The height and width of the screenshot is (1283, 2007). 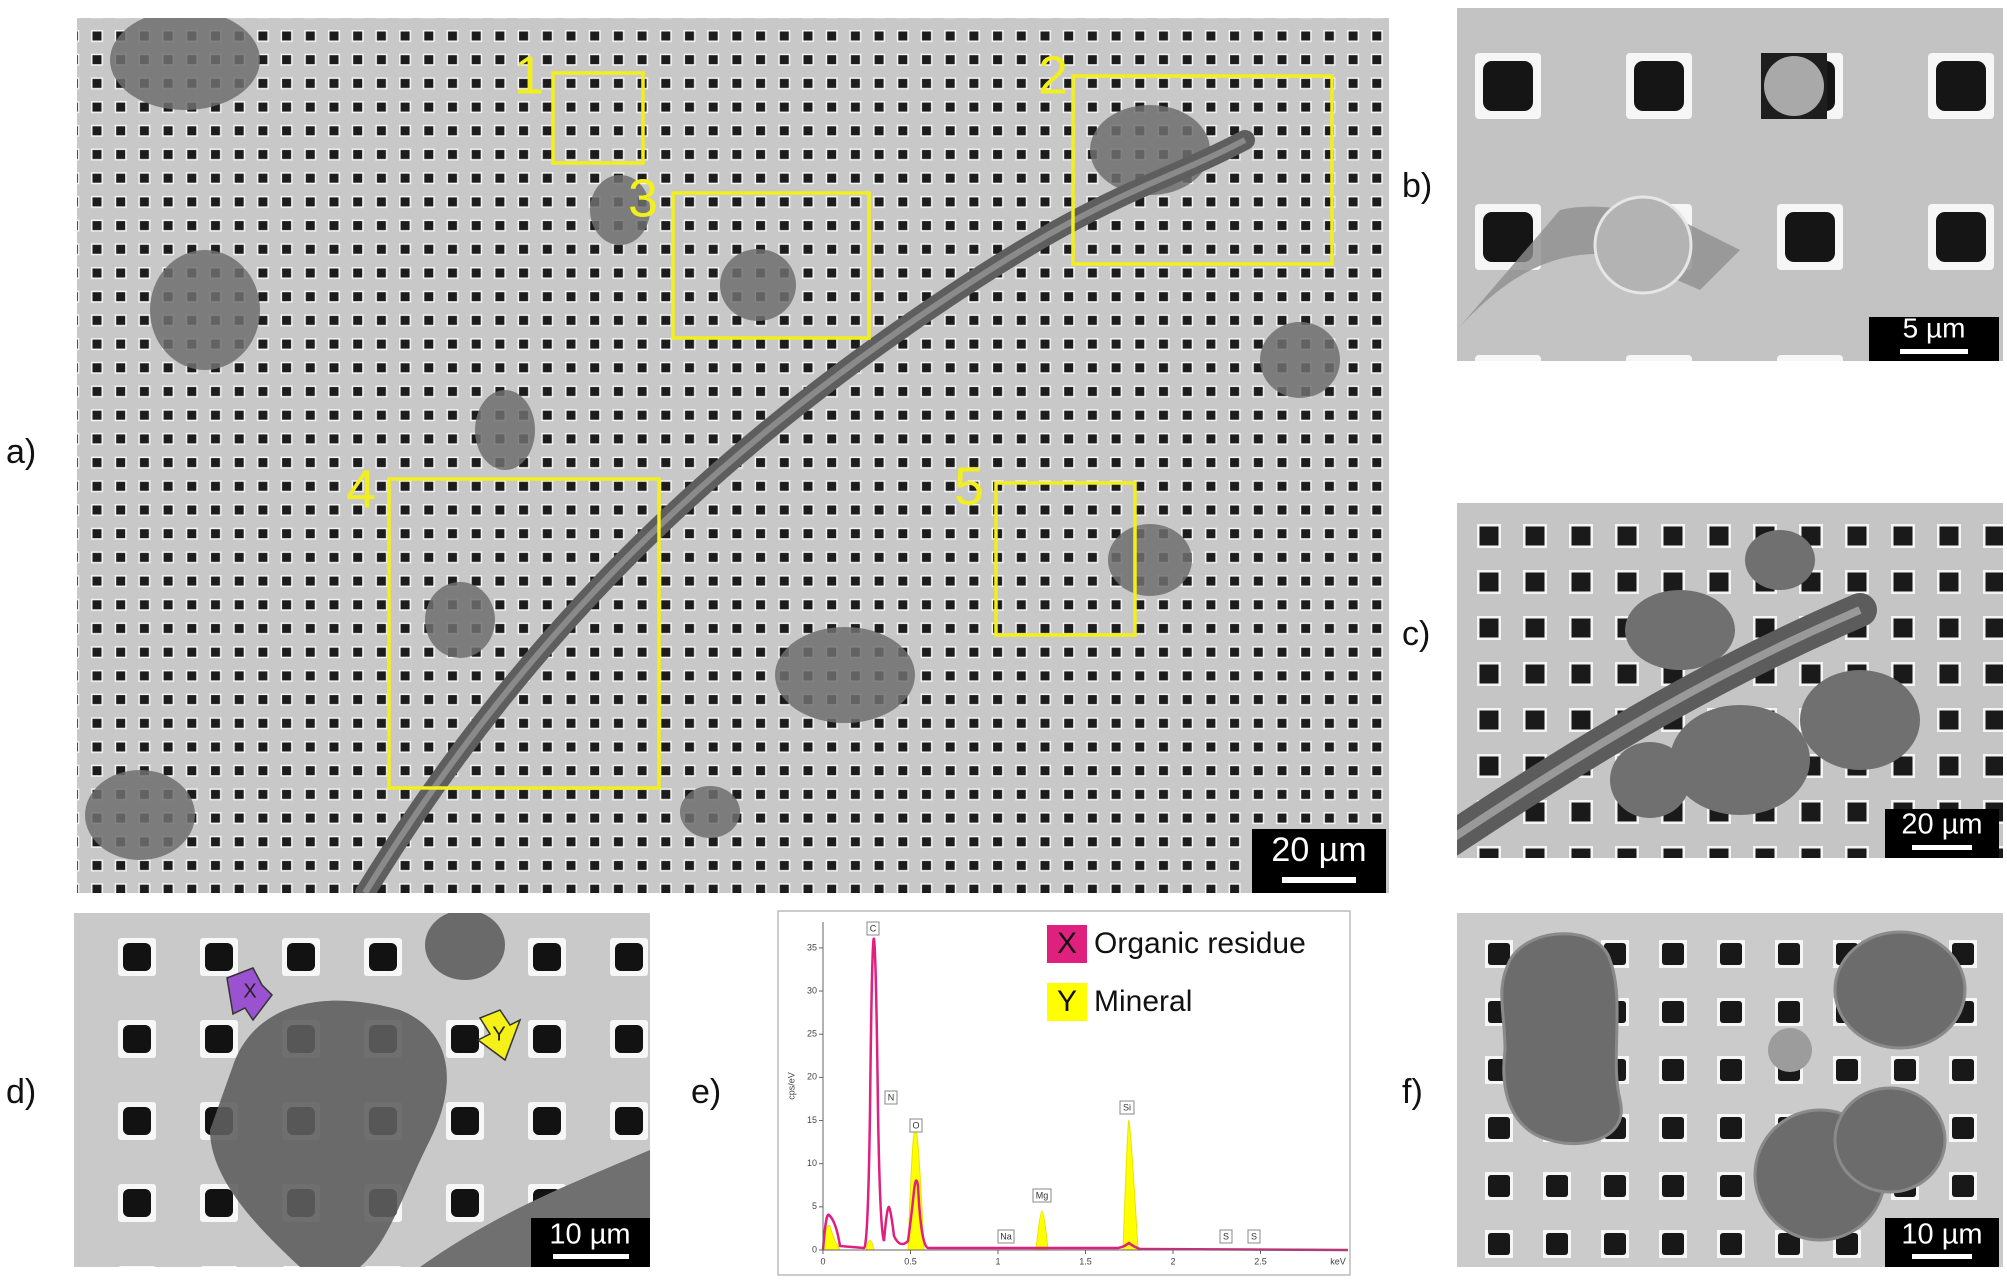 What do you see at coordinates (1085, 1261) in the screenshot?
I see `x-tick-label: 1.5` at bounding box center [1085, 1261].